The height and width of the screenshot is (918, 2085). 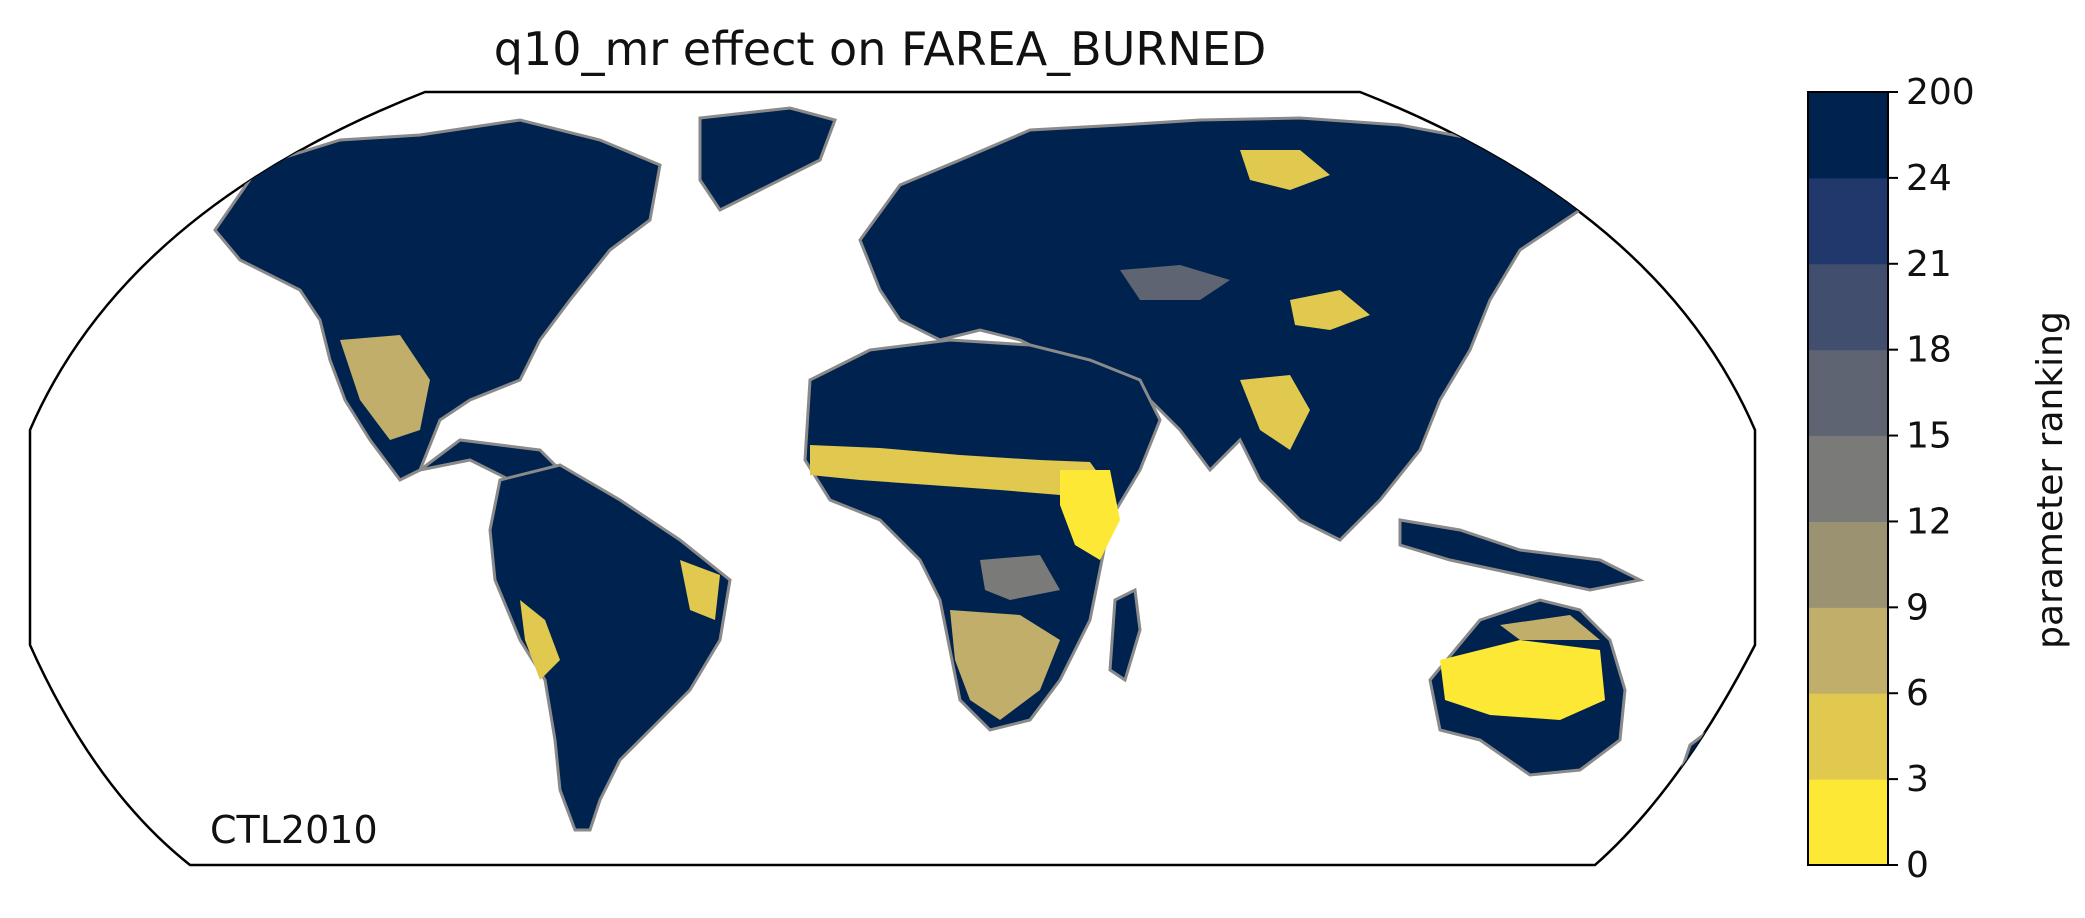 What do you see at coordinates (1285, 170) in the screenshot?
I see `siberia-highlight` at bounding box center [1285, 170].